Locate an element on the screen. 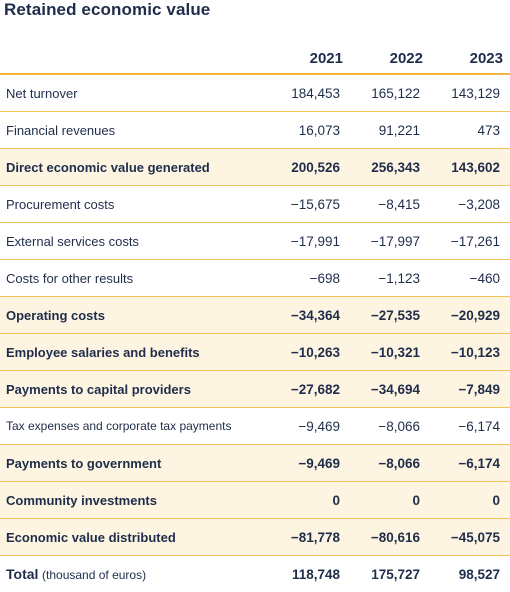 The height and width of the screenshot is (592, 510). value-2022: −17,997 is located at coordinates (390, 241).